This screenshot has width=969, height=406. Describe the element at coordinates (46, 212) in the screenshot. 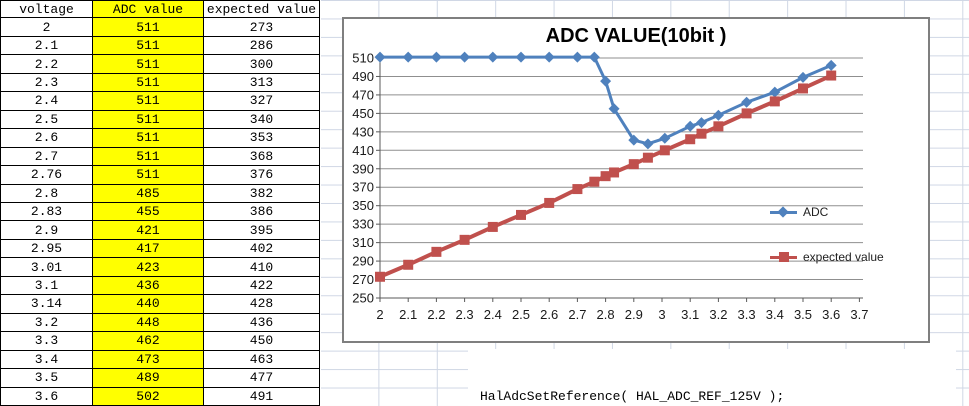

I see `cell-voltage: 2.83` at that location.